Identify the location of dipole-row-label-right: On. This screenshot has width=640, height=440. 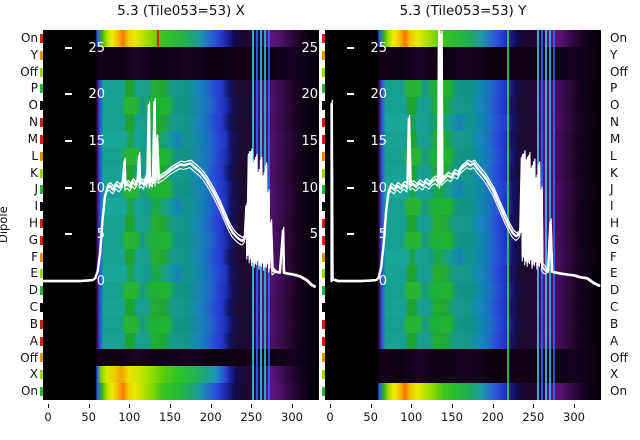
(619, 38).